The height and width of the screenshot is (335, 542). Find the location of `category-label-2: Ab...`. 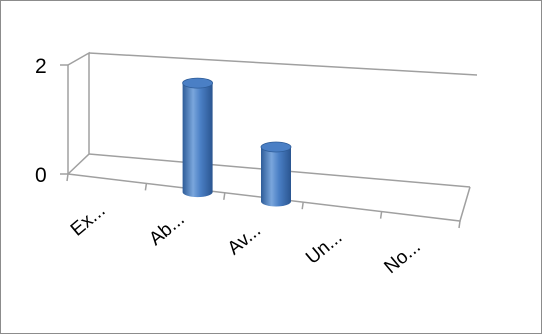

category-label-2: Ab... is located at coordinates (166, 229).